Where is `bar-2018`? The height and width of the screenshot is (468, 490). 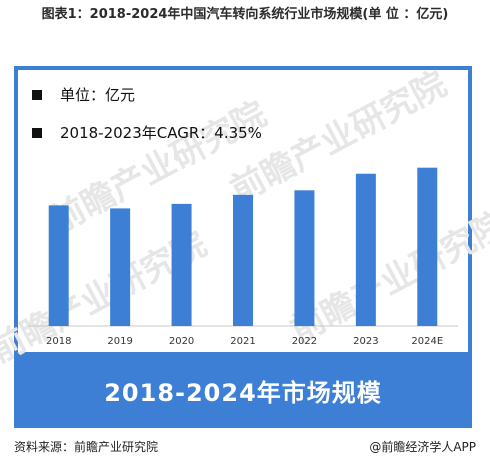 bar-2018 is located at coordinates (58, 265).